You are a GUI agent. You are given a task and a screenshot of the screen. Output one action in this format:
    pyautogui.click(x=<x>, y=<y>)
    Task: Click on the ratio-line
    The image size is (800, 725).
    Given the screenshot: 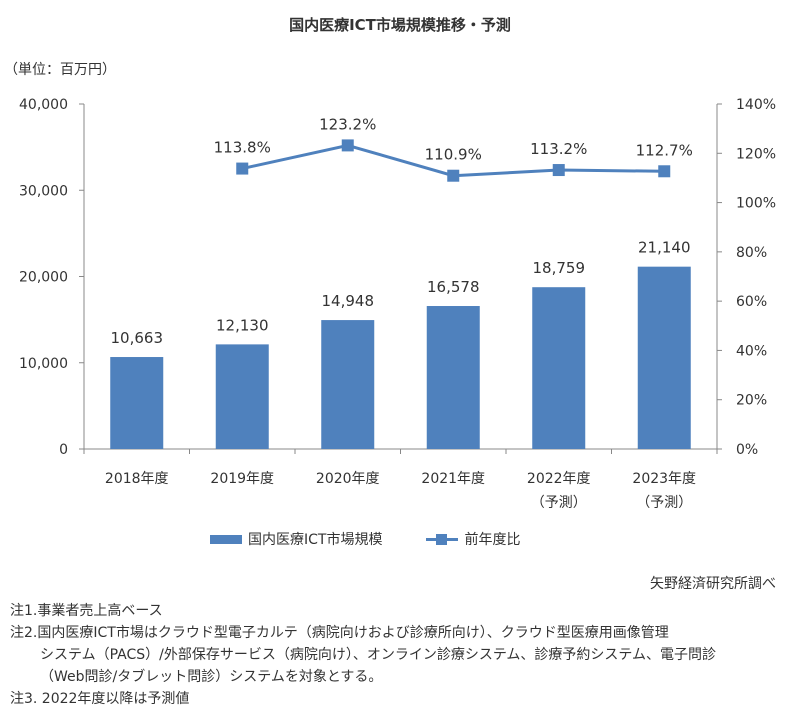 What is the action you would take?
    pyautogui.click(x=453, y=160)
    